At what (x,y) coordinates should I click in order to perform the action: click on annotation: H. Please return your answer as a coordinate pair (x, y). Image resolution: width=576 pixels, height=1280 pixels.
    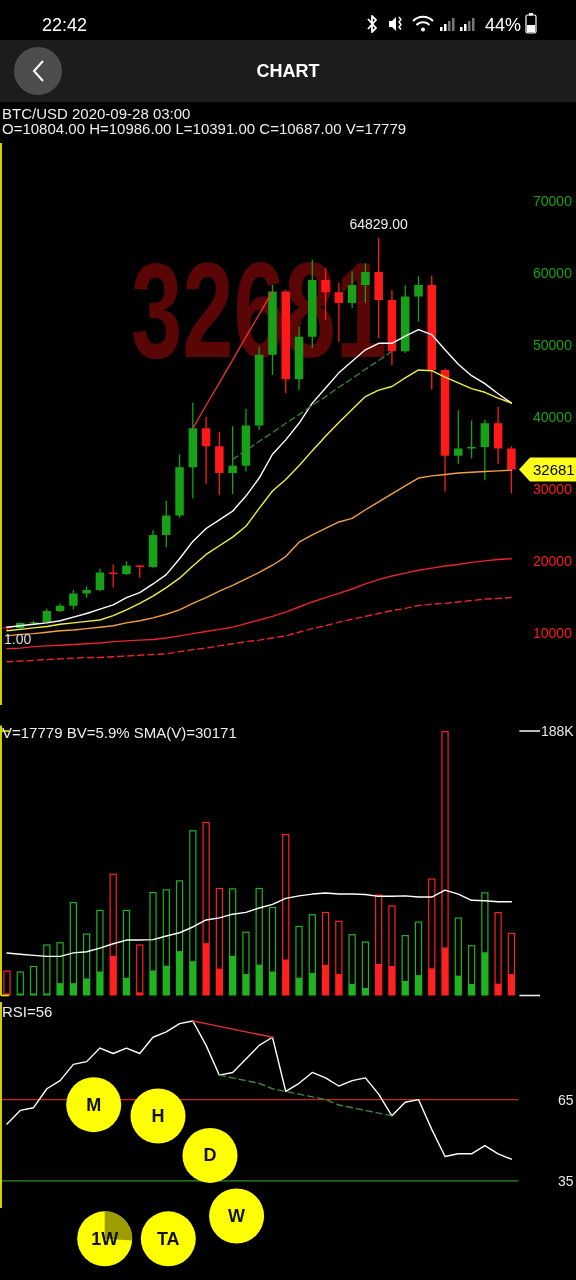
    Looking at the image, I should click on (158, 1116).